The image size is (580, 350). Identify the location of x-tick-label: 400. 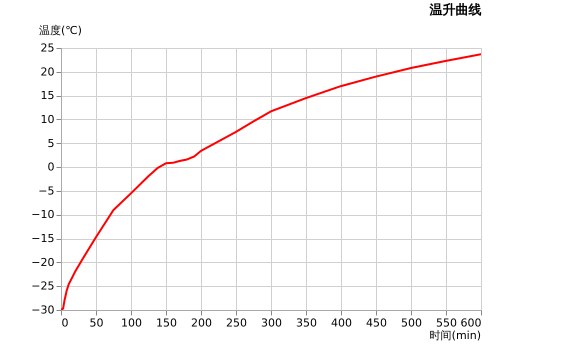
(341, 323).